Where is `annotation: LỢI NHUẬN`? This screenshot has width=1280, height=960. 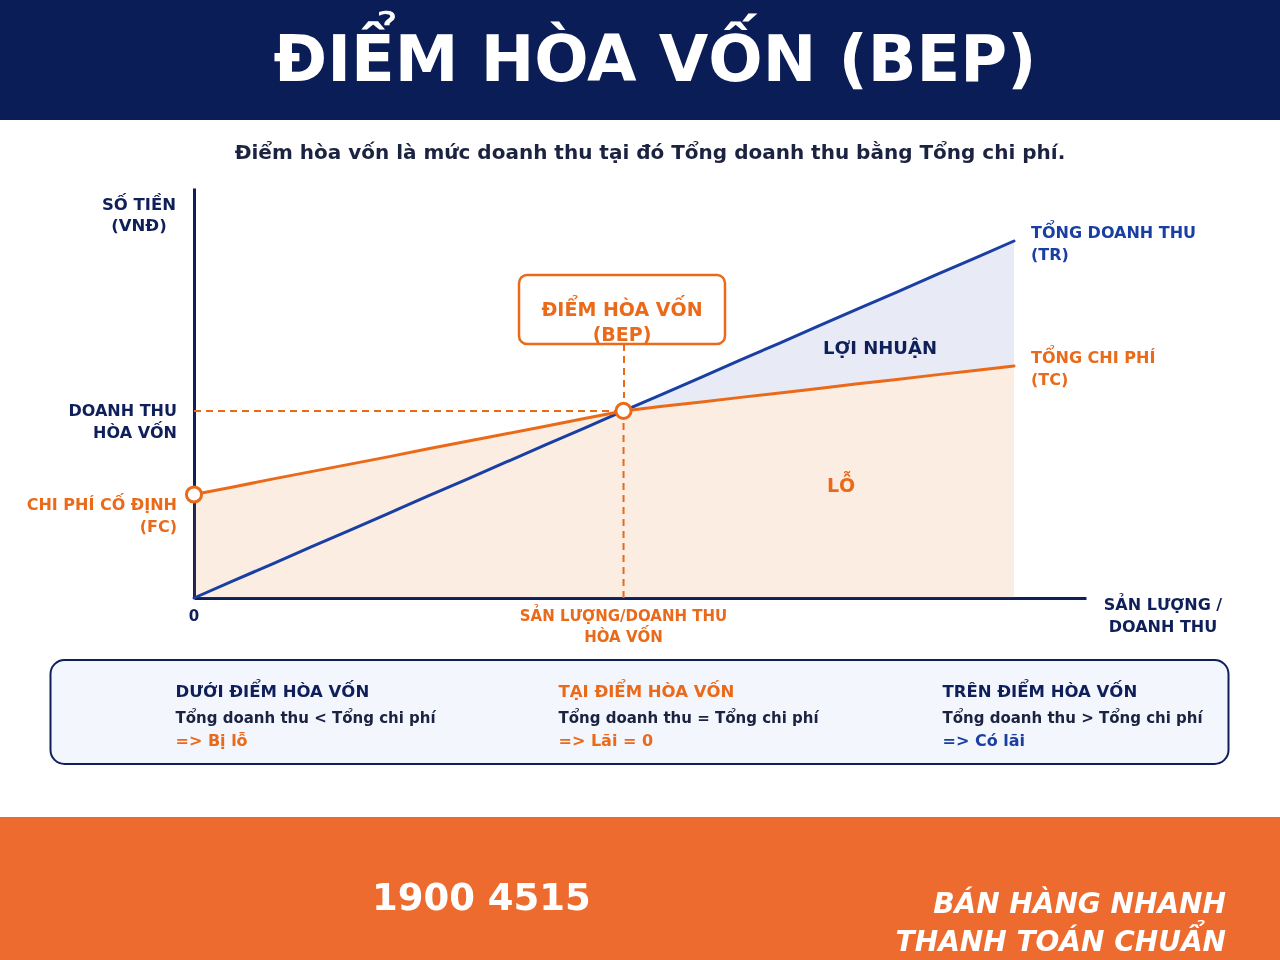 annotation: LỢI NHUẬN is located at coordinates (880, 347).